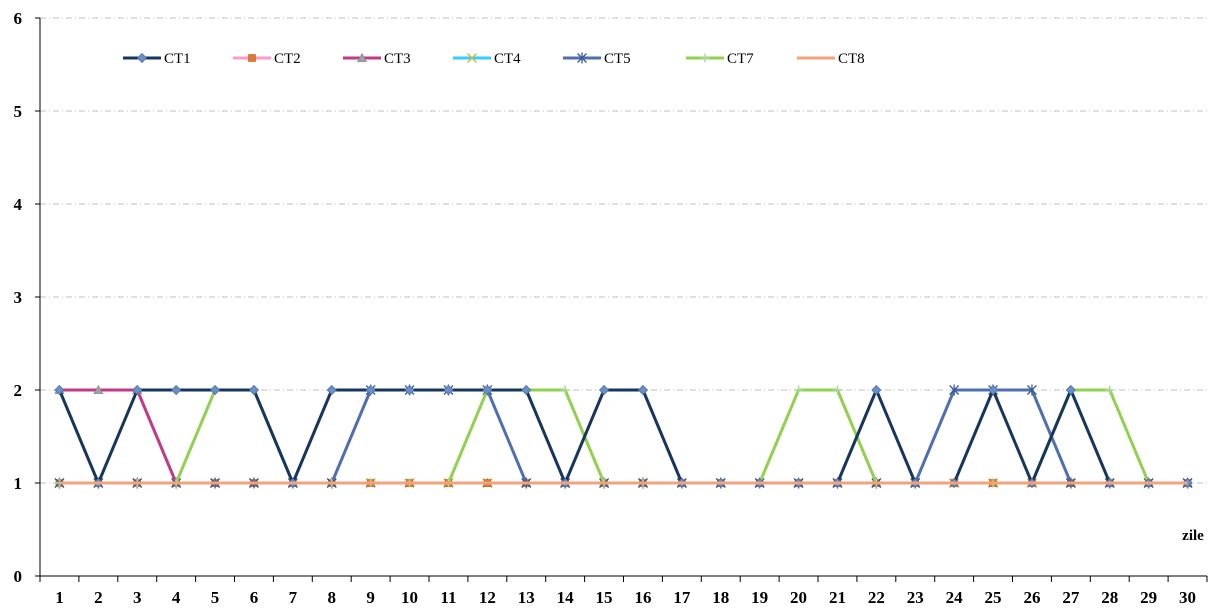 Image resolution: width=1217 pixels, height=611 pixels. I want to click on legend-label-ct8: CT8, so click(851, 59).